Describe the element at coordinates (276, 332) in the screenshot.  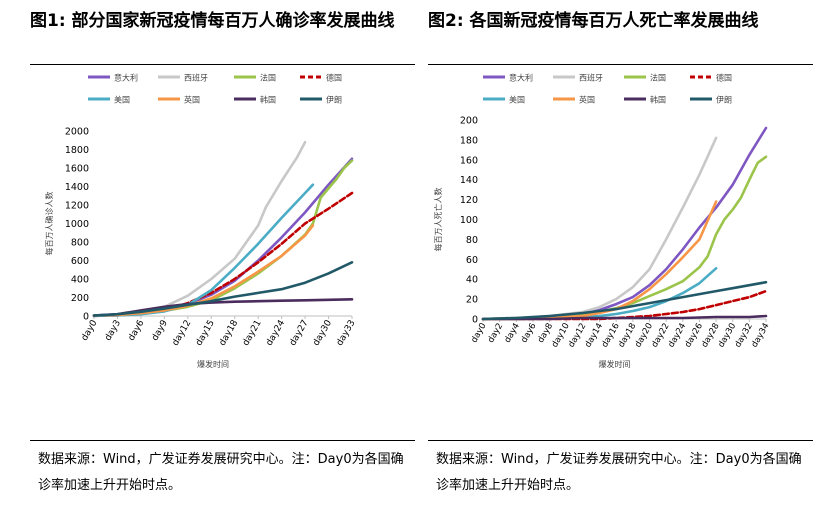
I see `x-tick-label: day24` at that location.